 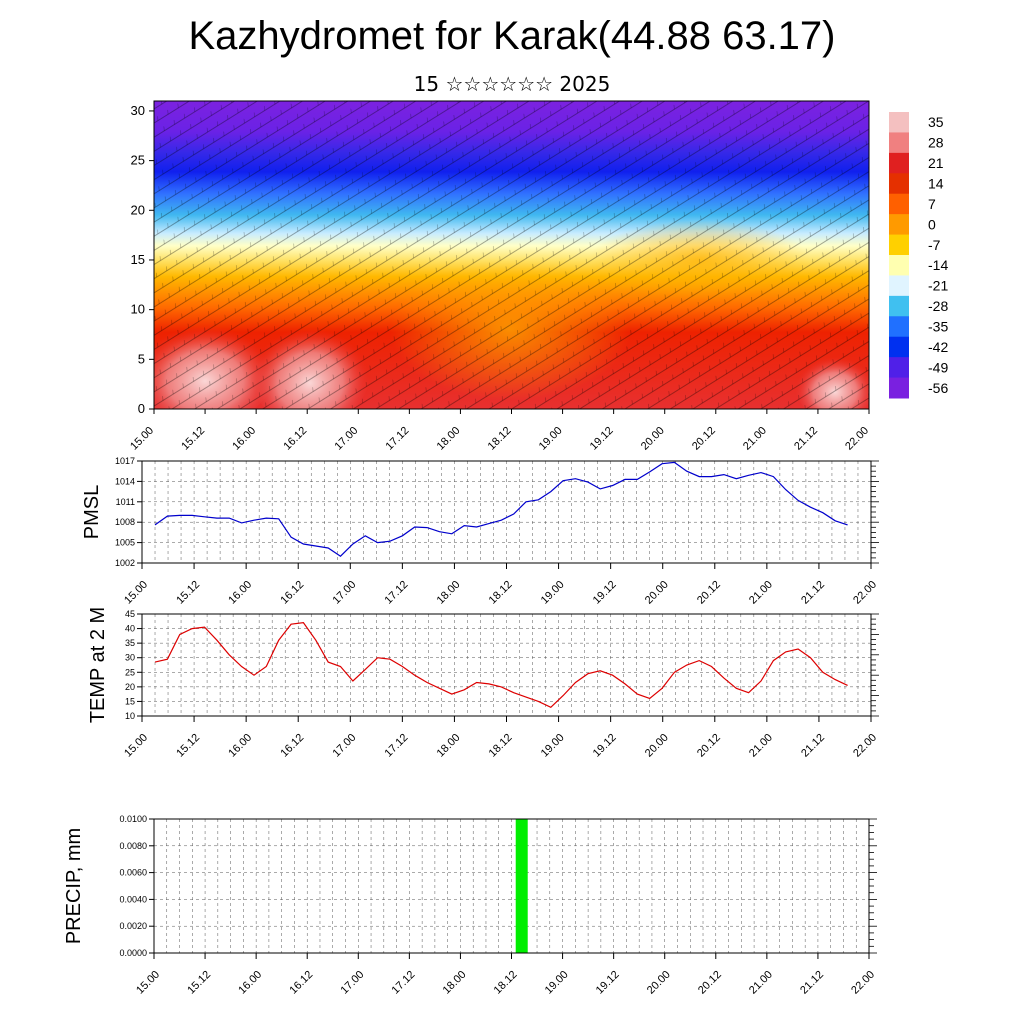 I want to click on y-tick-label: 1008, so click(x=125, y=522).